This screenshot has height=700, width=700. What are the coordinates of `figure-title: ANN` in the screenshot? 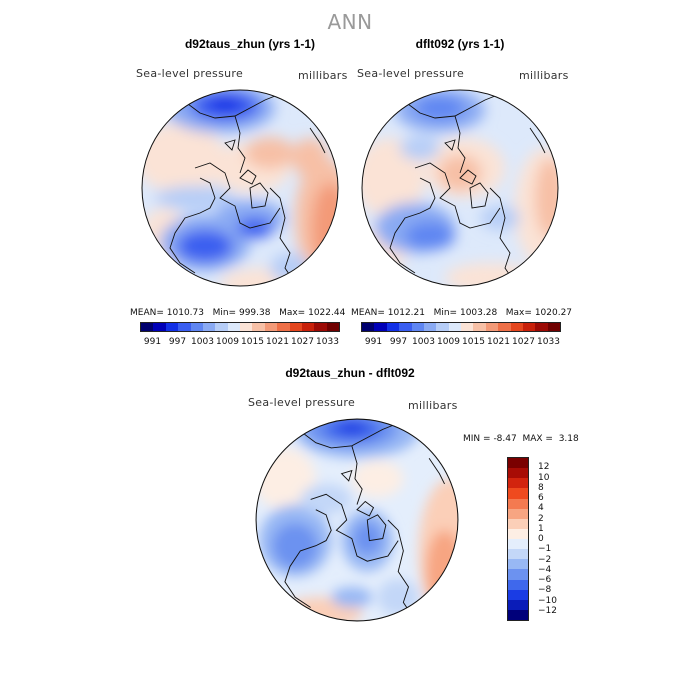 It's located at (350, 22).